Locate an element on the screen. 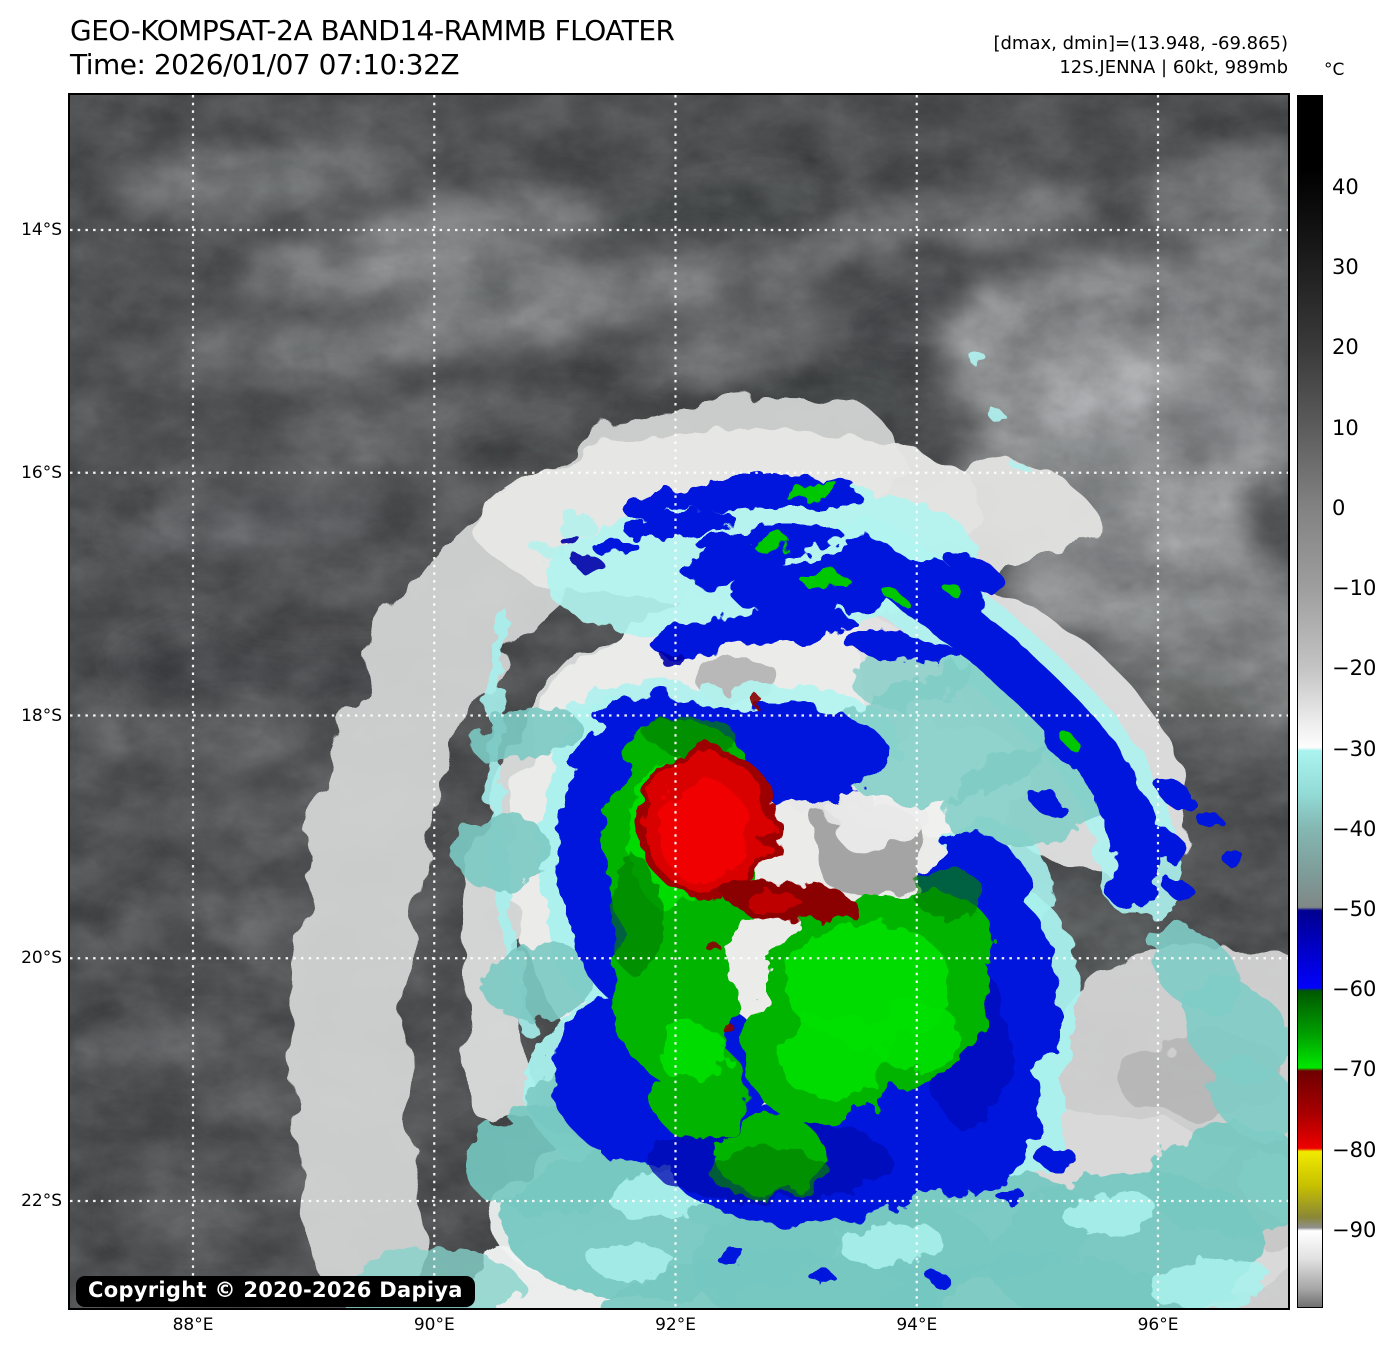 The image size is (1388, 1359). colorbar-tick-label: 20 is located at coordinates (1345, 347).